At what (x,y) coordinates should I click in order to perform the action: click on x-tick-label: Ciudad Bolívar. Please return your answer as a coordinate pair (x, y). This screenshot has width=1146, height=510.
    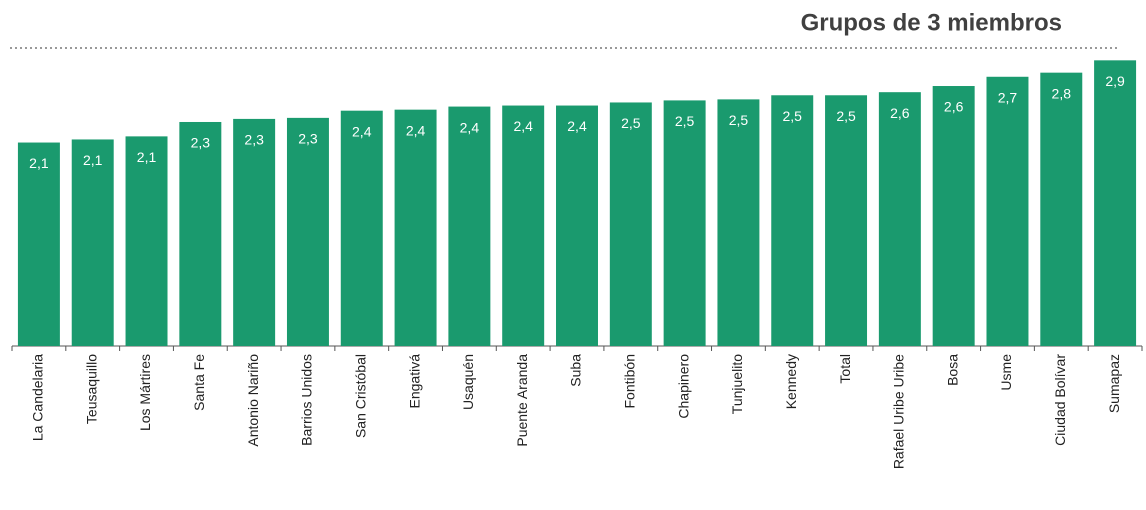
    Looking at the image, I should click on (1060, 400).